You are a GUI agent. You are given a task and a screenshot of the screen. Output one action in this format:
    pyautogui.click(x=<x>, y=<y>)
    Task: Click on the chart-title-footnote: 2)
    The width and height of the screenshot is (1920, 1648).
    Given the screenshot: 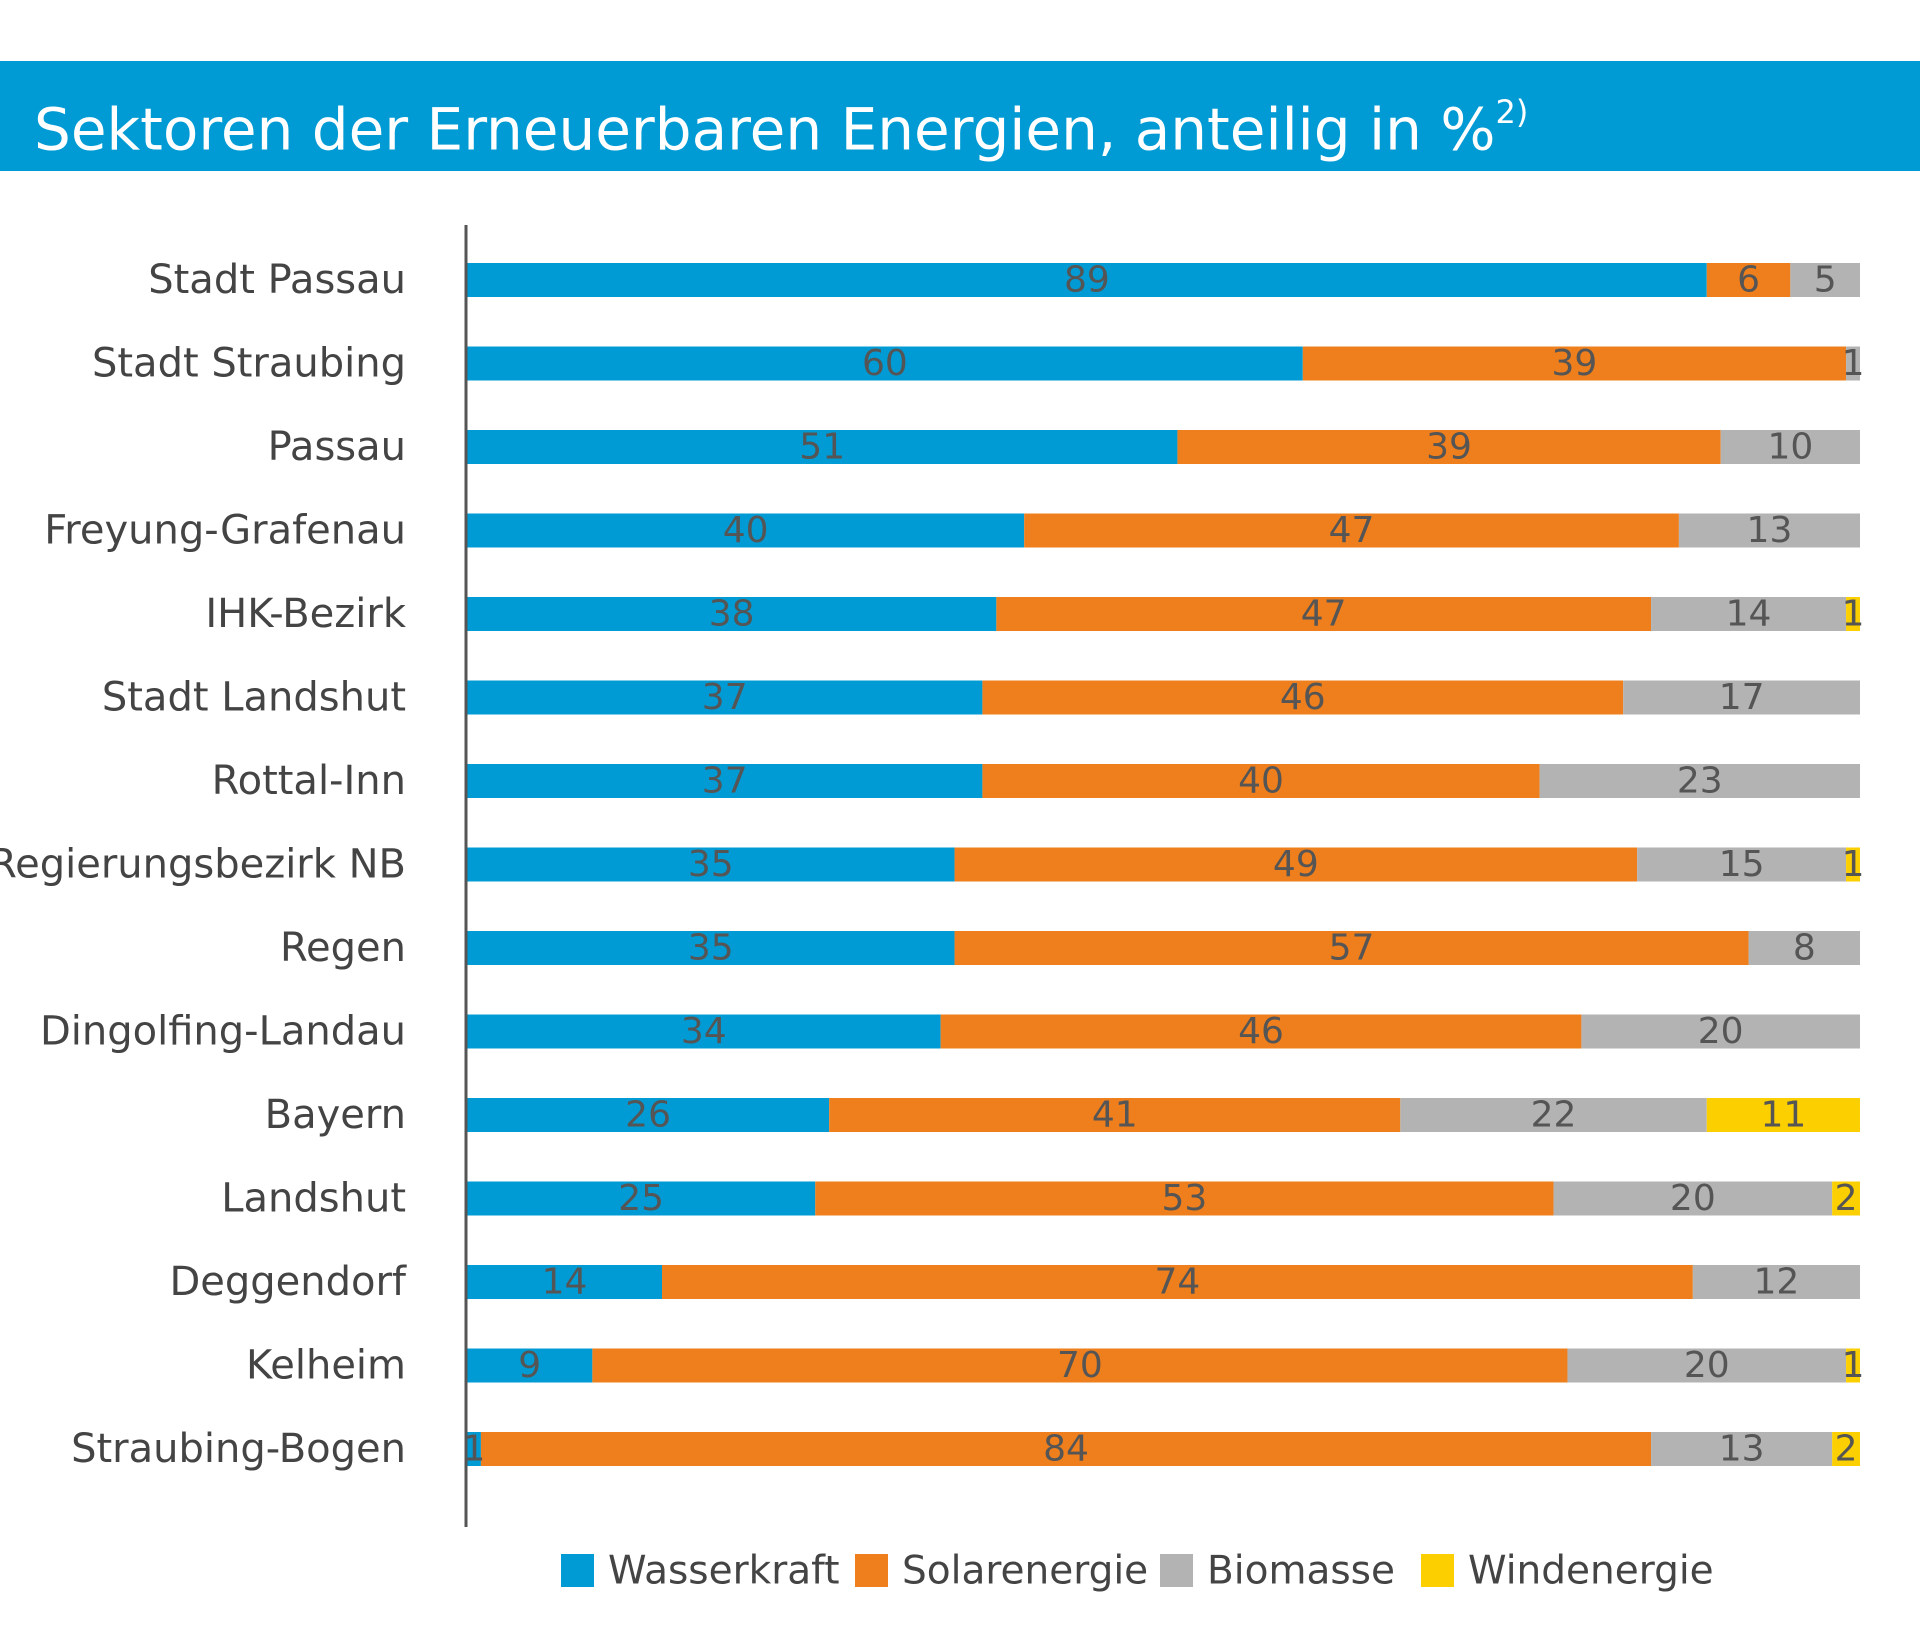 What is the action you would take?
    pyautogui.click(x=1512, y=112)
    